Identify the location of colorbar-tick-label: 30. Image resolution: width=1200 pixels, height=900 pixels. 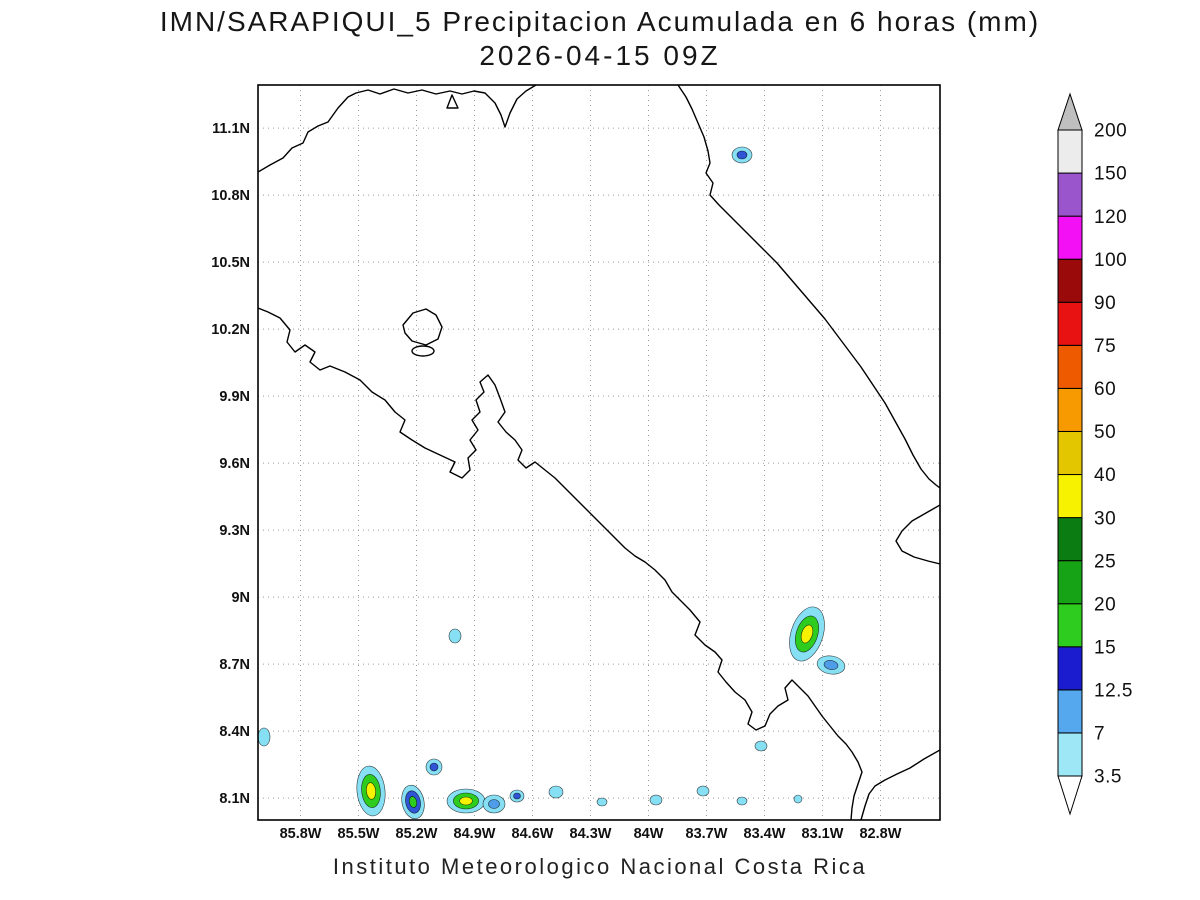
(1105, 518).